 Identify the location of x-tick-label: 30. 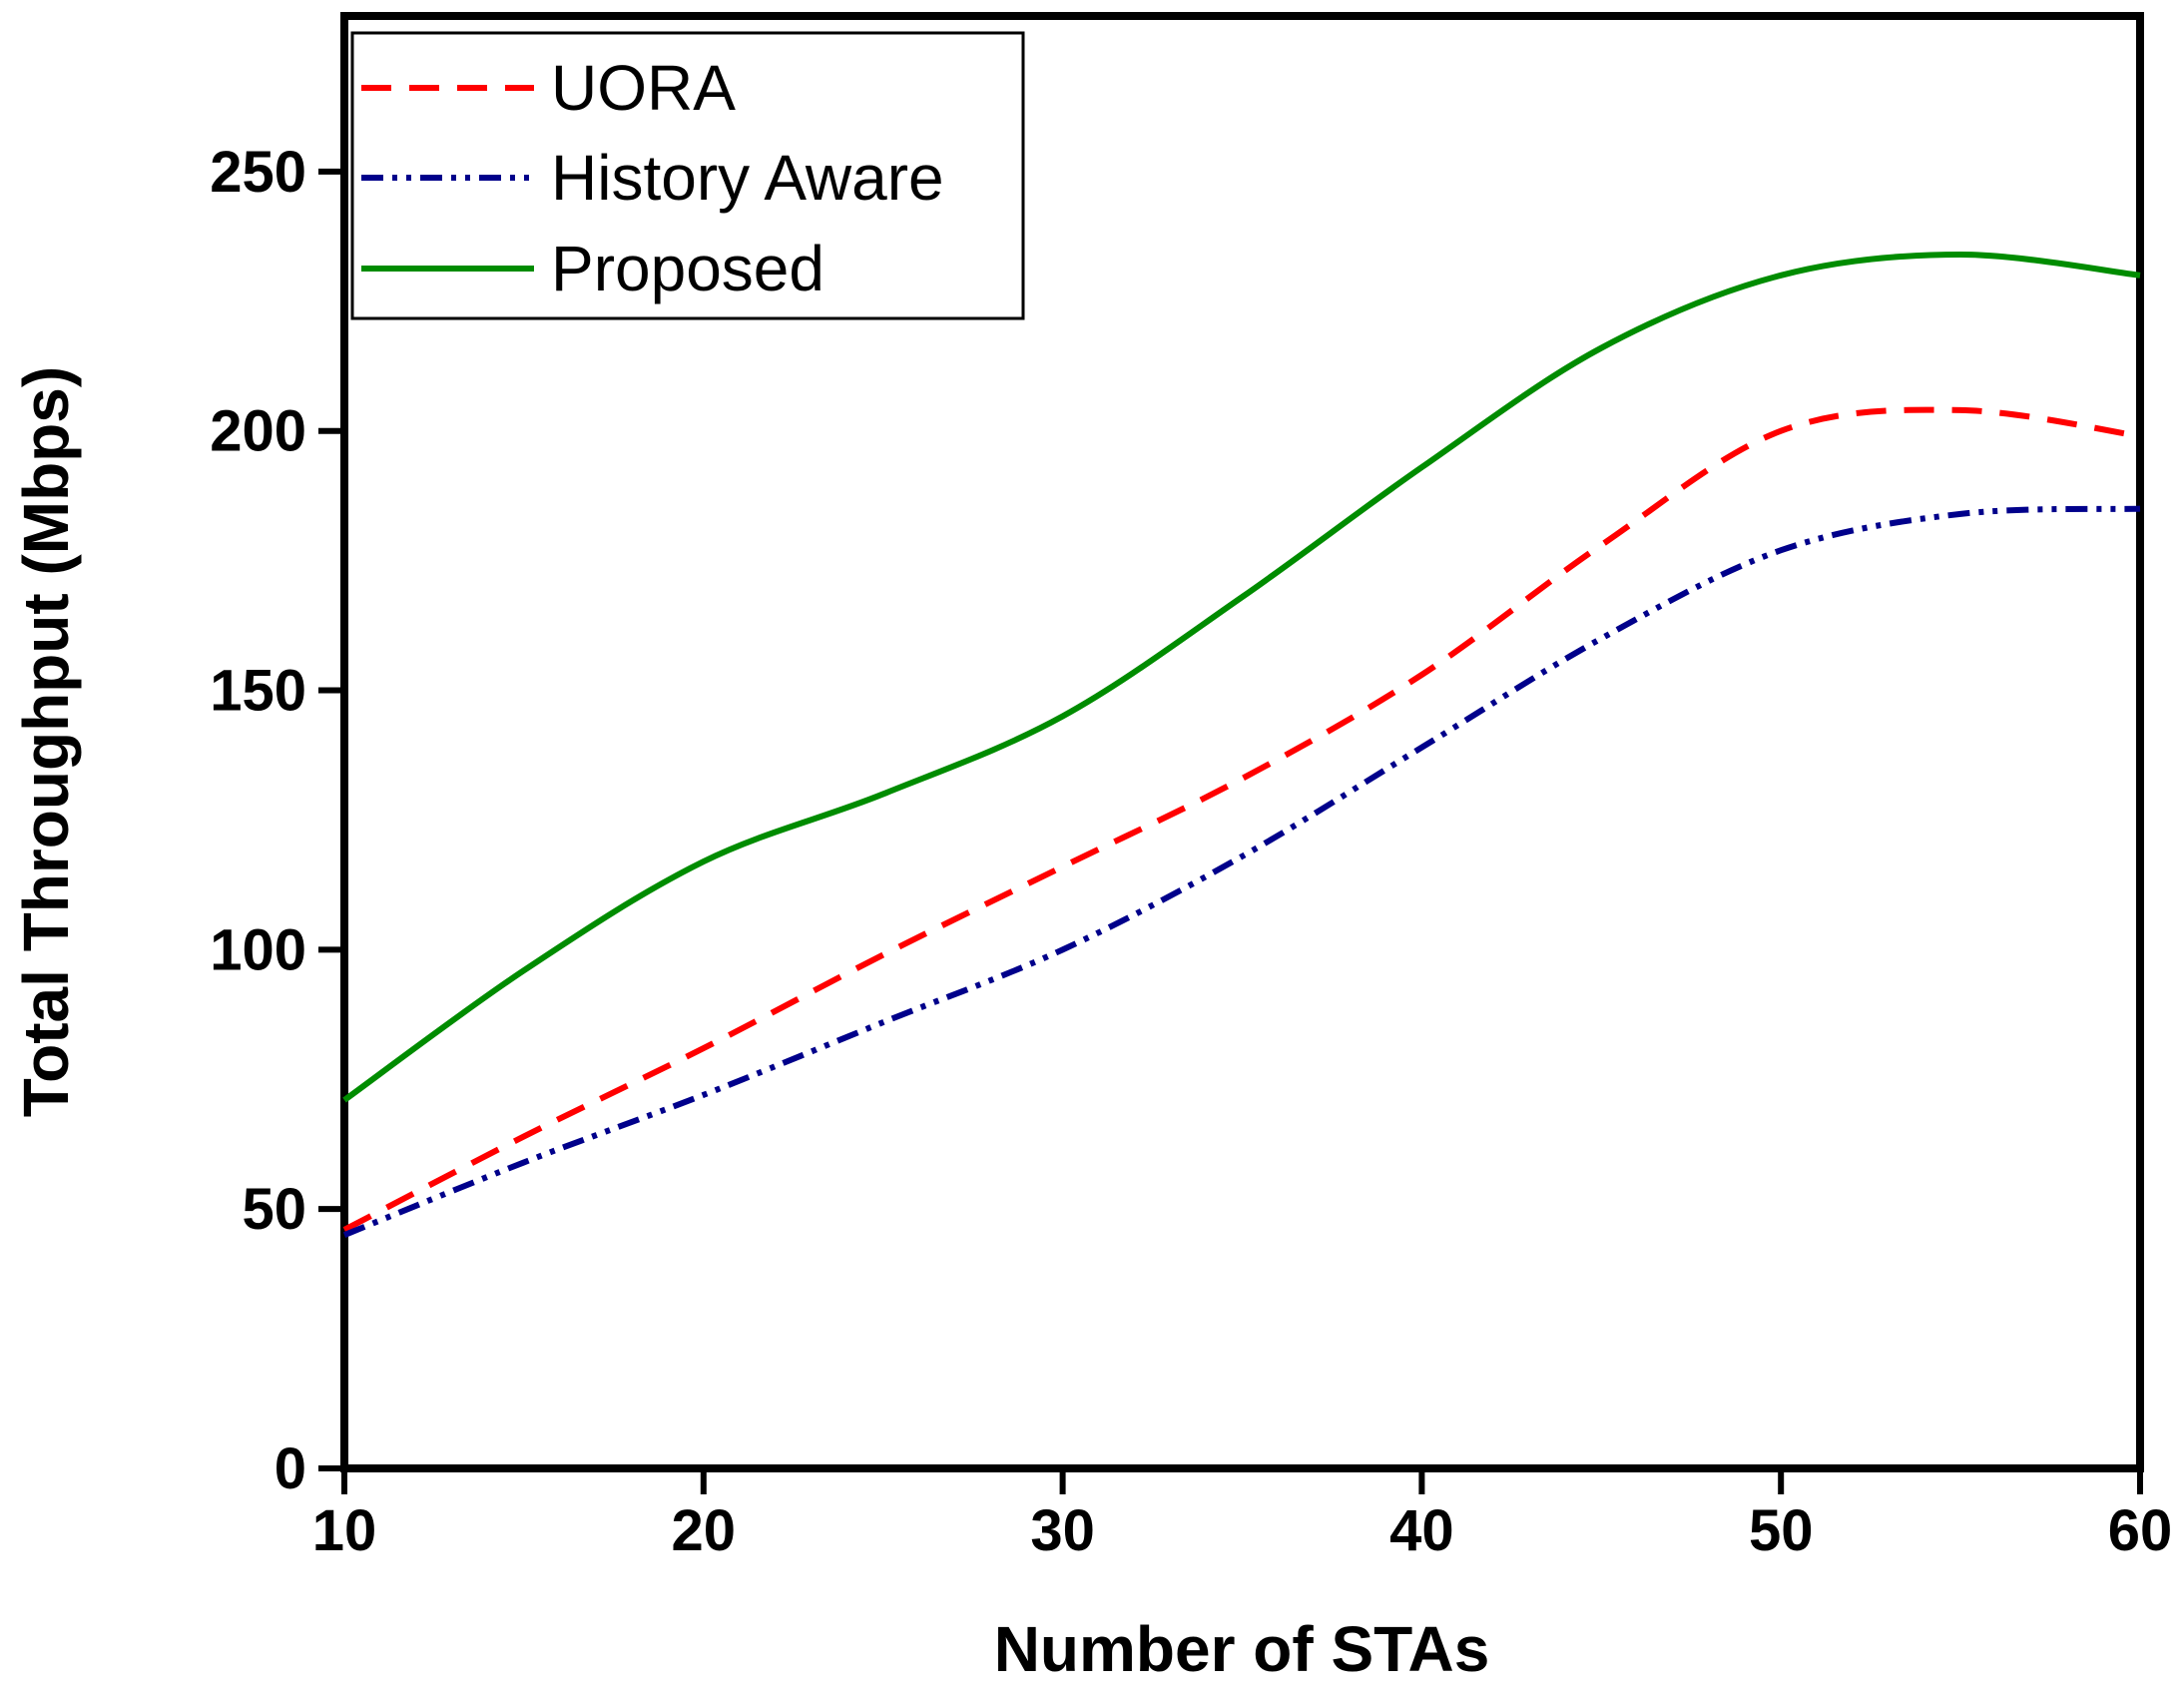
(1063, 1530).